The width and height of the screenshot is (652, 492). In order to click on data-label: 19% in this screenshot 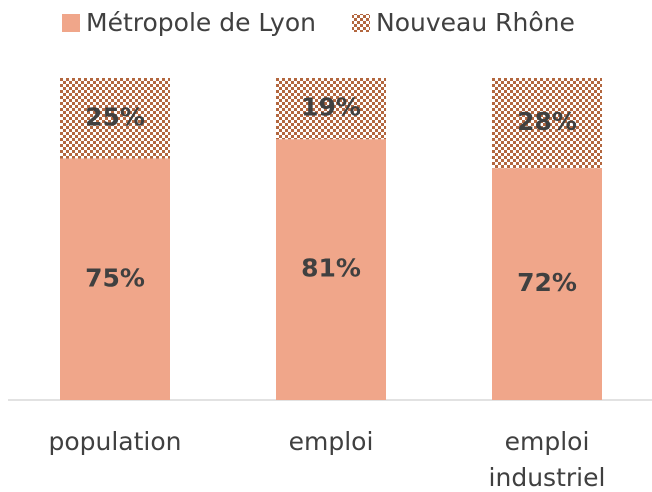, I will do `click(331, 107)`.